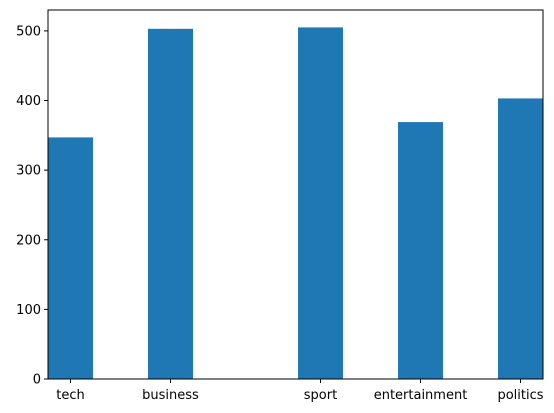 The height and width of the screenshot is (413, 554). What do you see at coordinates (28, 240) in the screenshot?
I see `y-tick-label: 200` at bounding box center [28, 240].